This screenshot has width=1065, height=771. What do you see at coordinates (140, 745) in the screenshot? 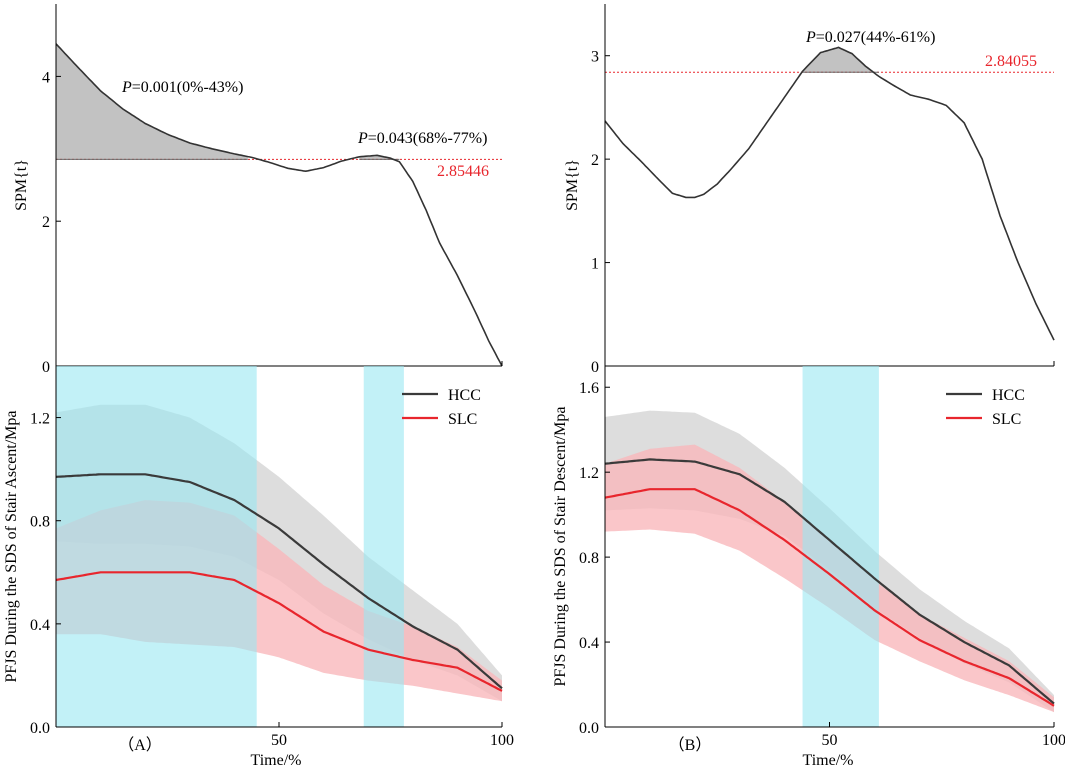
I see `panel-label-a: （A）` at bounding box center [140, 745].